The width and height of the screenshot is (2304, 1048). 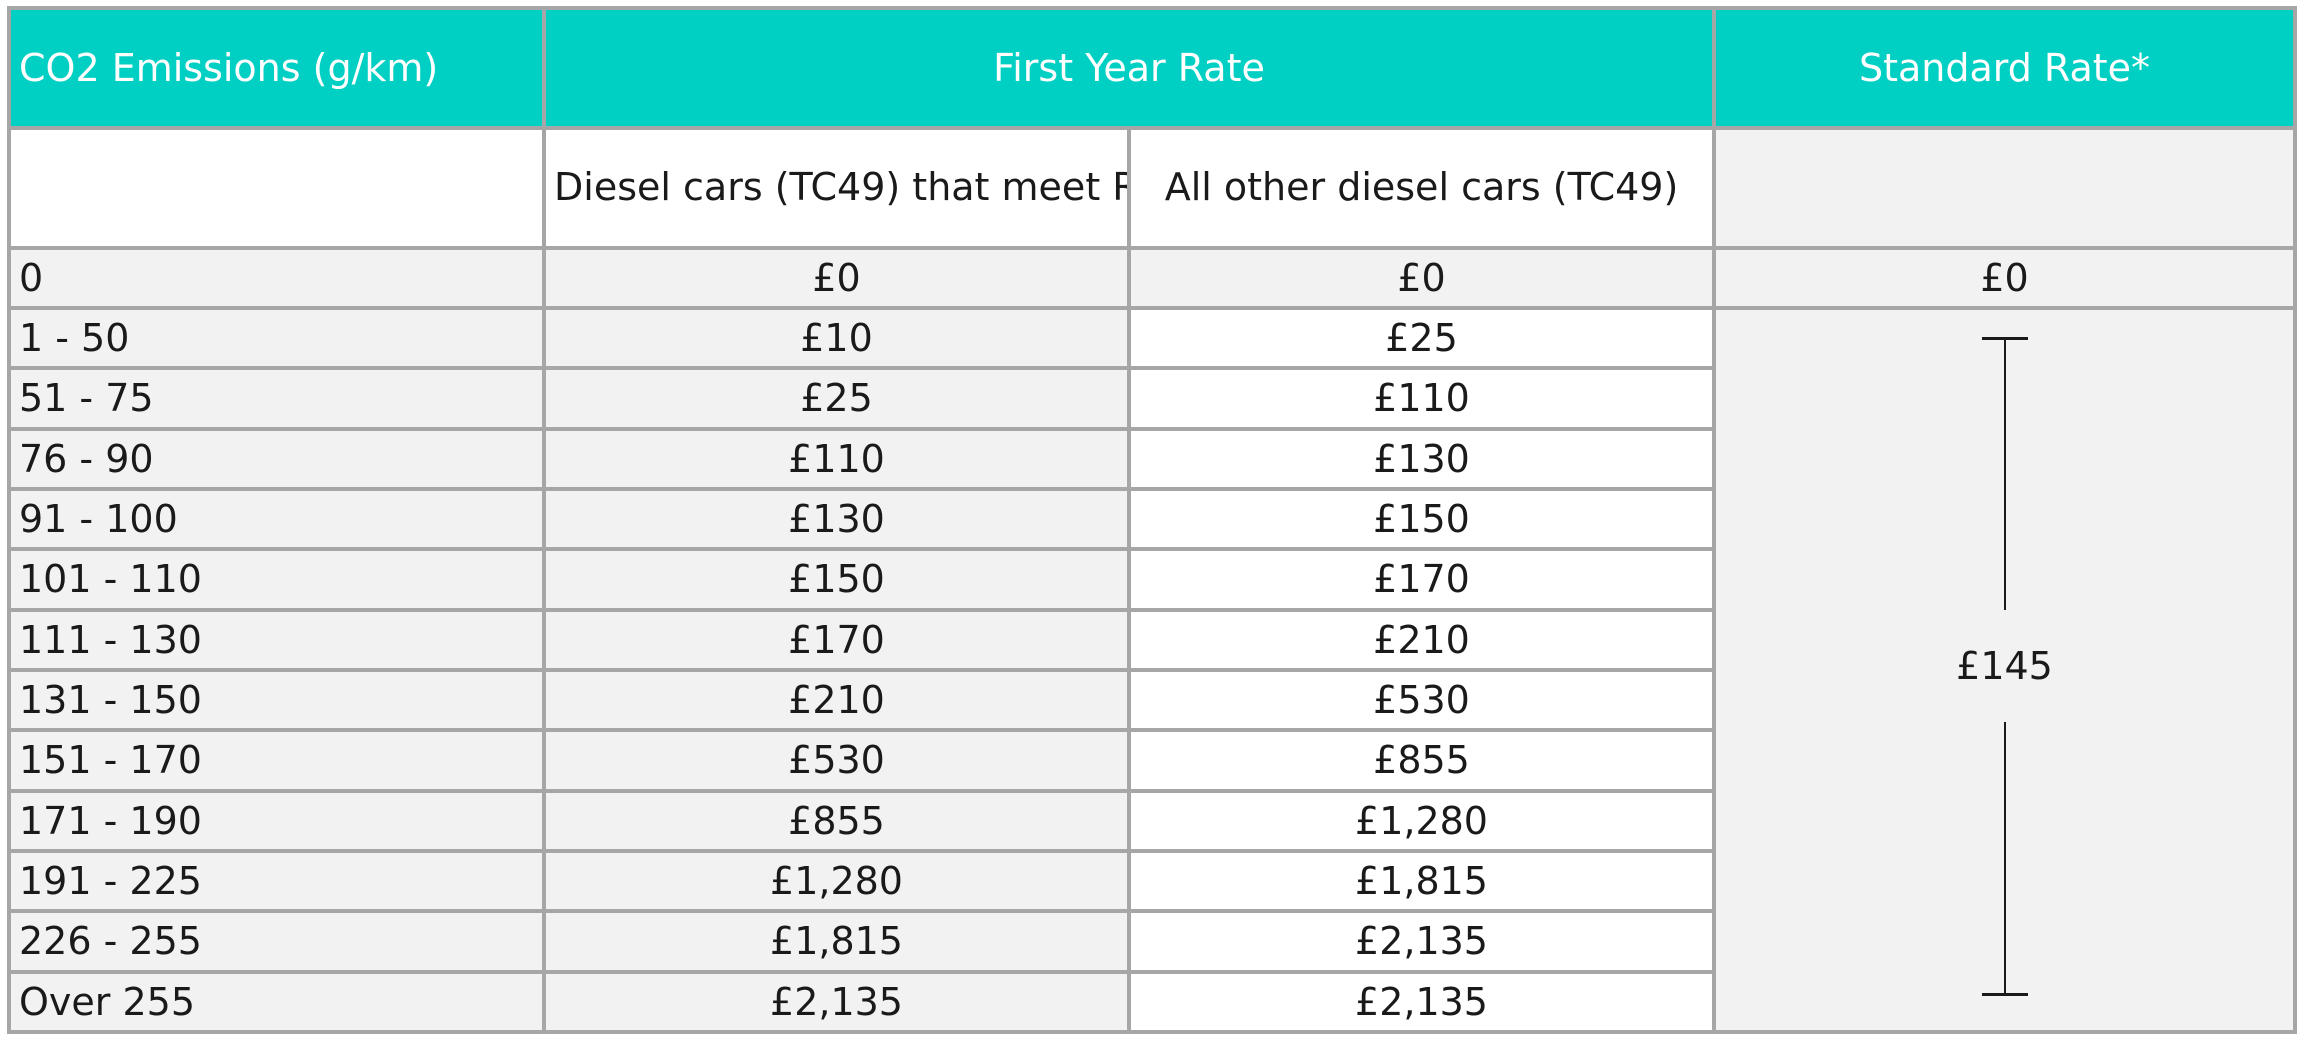 I want to click on table-row: 111 - 130 £170 £210, so click(x=1151, y=639).